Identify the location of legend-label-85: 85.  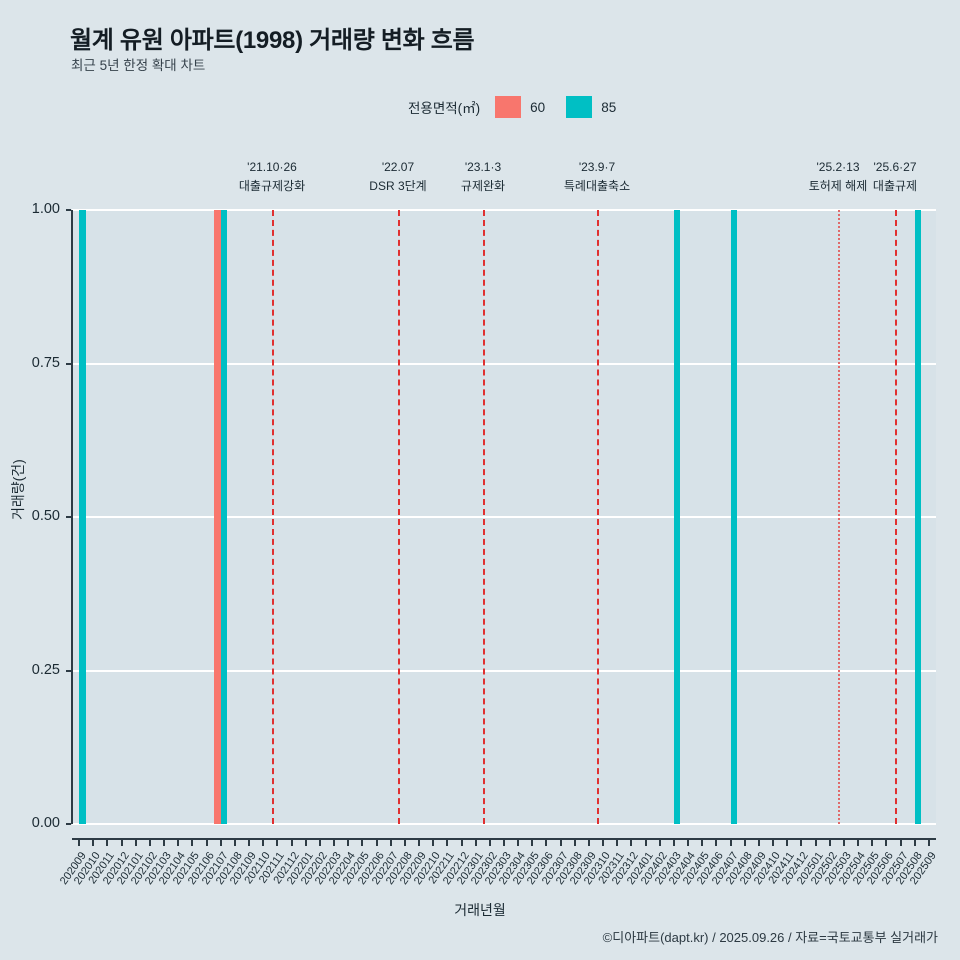
(609, 107).